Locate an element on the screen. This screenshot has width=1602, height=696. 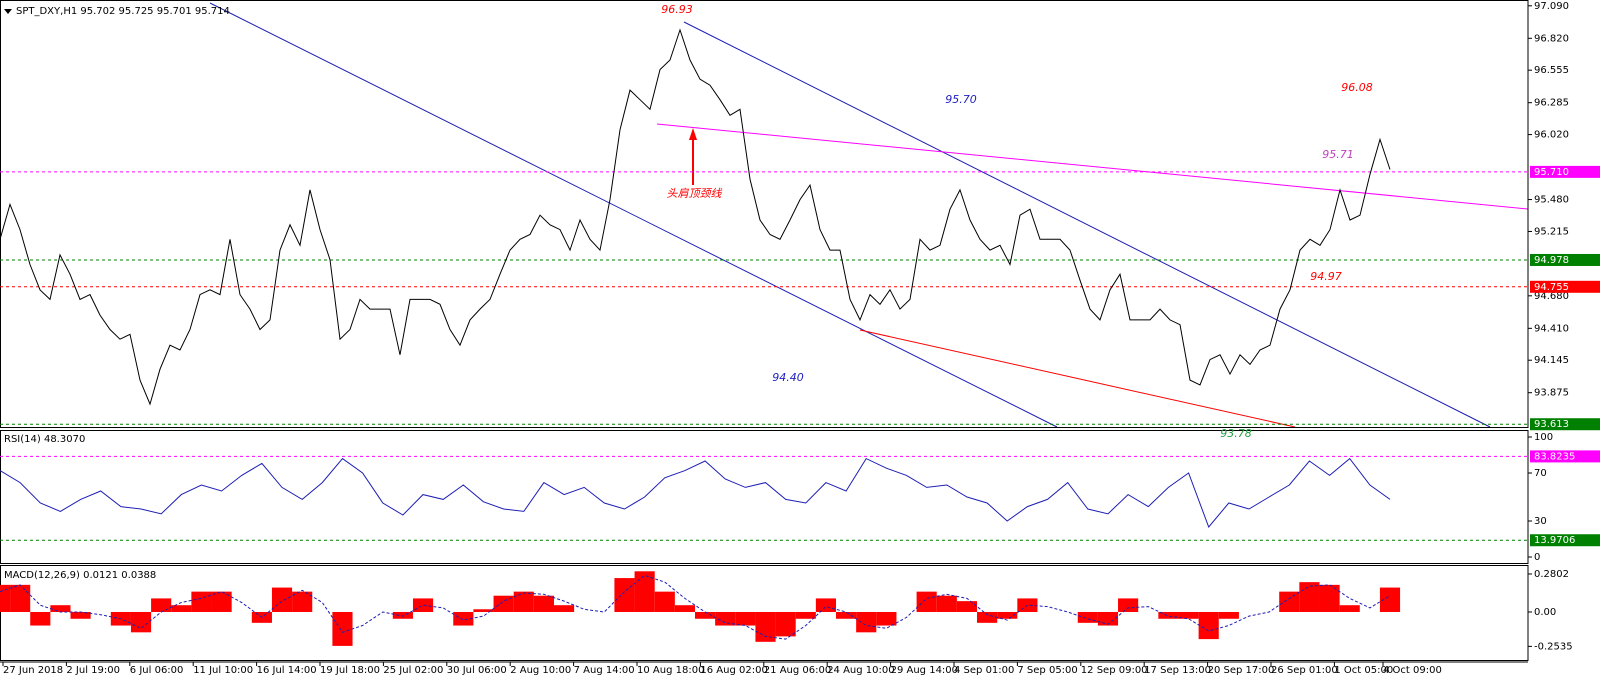
x-tick-label: 2 Aug 10:00 is located at coordinates (540, 670).